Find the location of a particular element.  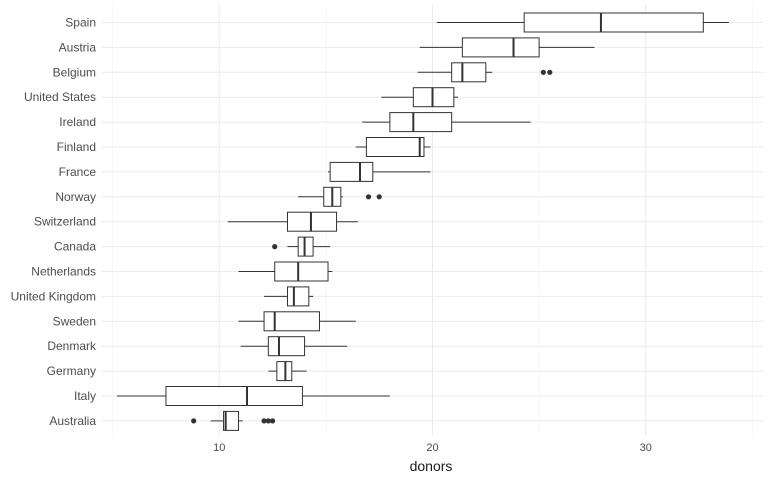

box-australia is located at coordinates (233, 420).